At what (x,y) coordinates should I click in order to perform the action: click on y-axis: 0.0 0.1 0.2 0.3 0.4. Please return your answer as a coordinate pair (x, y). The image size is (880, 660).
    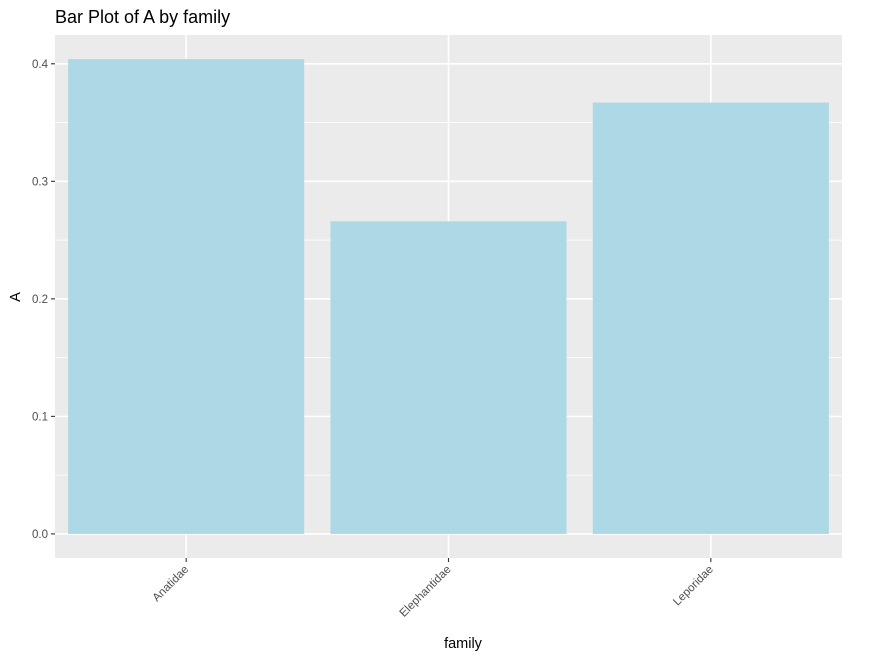
    Looking at the image, I should click on (43, 300).